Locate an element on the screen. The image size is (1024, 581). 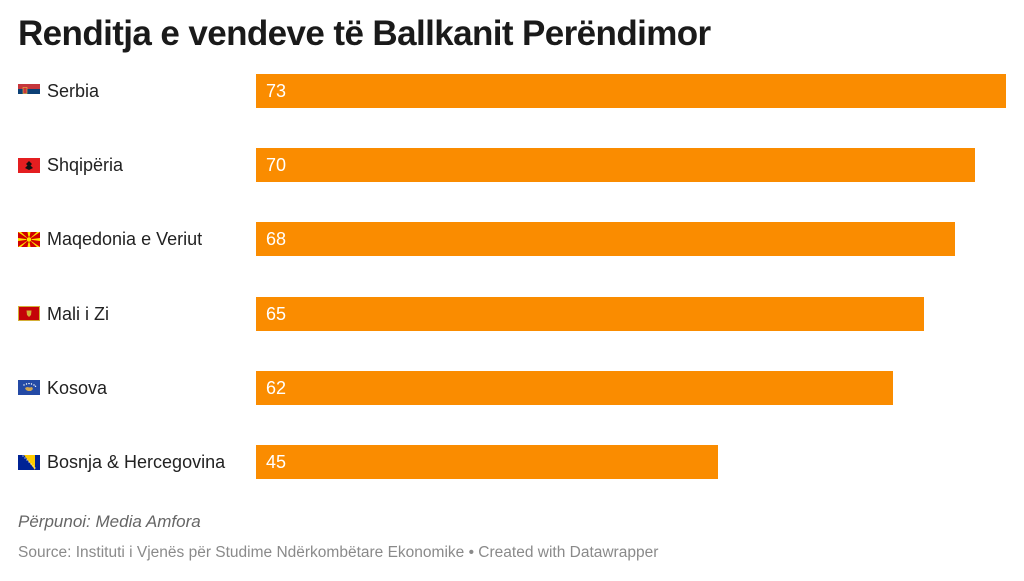
bar-value-label: 45 is located at coordinates (276, 462).